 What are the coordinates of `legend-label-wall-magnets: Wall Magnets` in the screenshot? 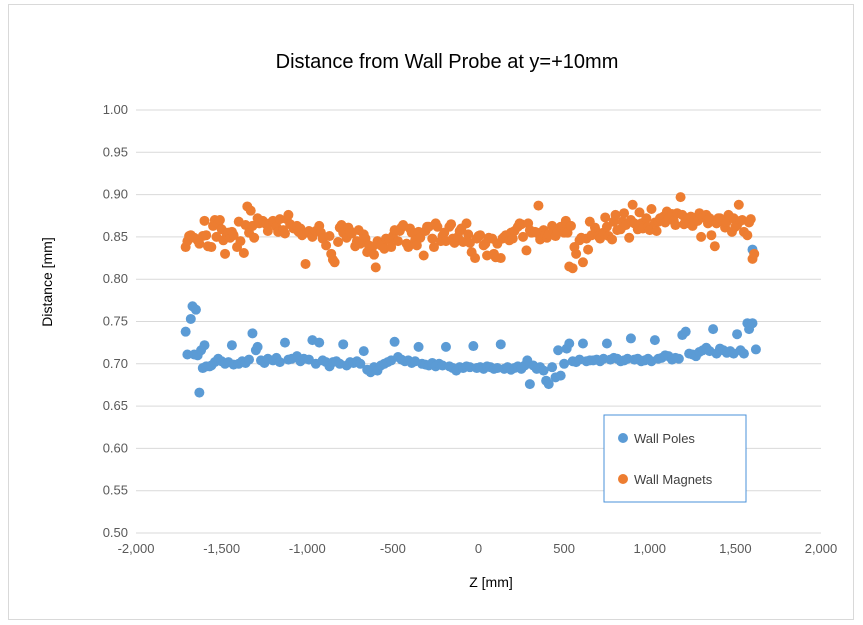 It's located at (673, 479).